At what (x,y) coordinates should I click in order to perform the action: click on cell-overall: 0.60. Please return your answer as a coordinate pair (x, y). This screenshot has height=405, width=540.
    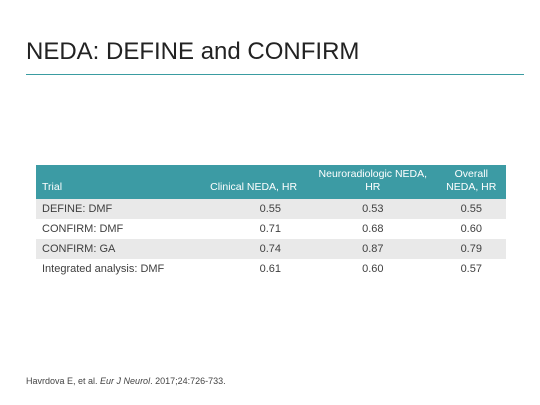
    Looking at the image, I should click on (471, 229).